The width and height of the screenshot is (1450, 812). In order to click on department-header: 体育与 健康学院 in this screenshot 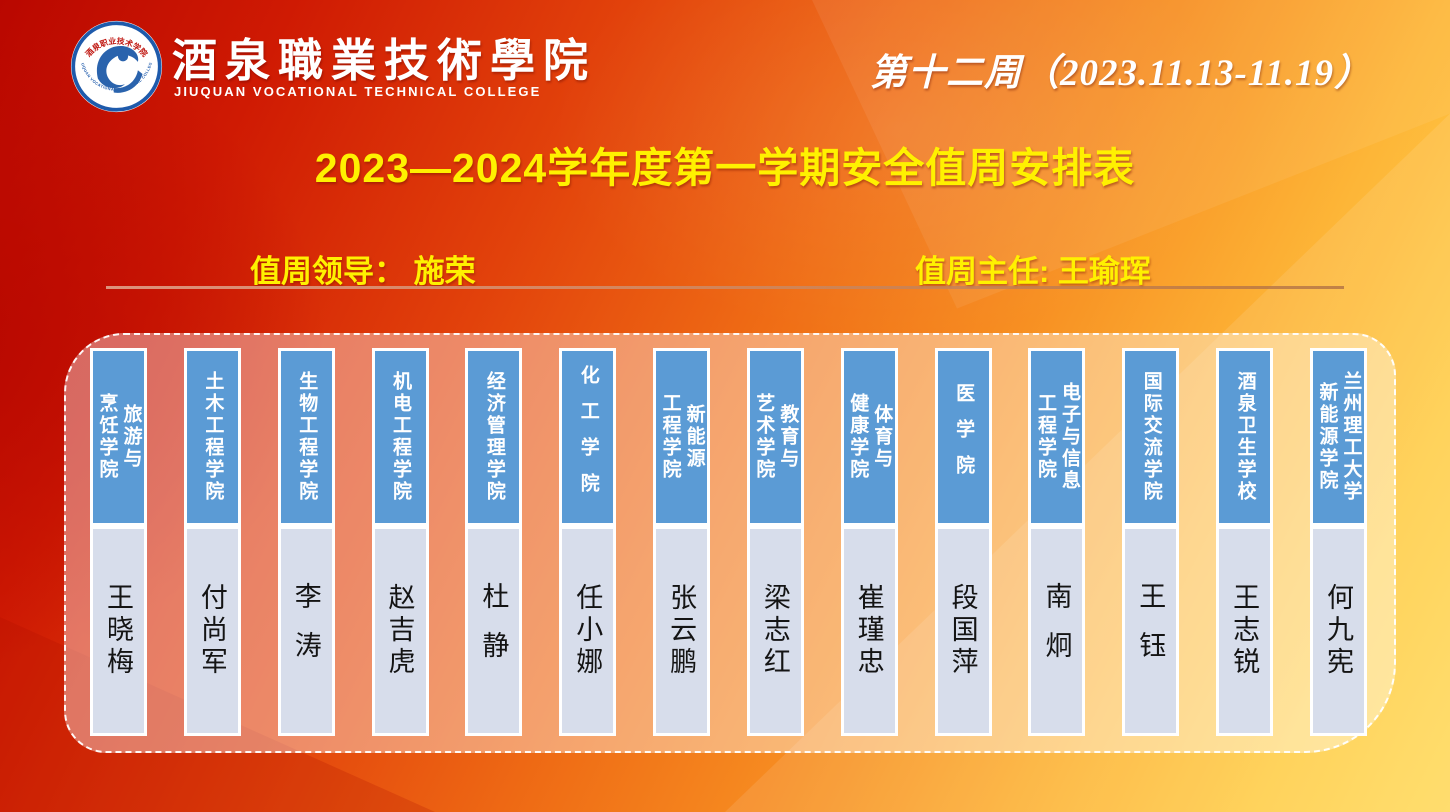, I will do `click(869, 437)`.